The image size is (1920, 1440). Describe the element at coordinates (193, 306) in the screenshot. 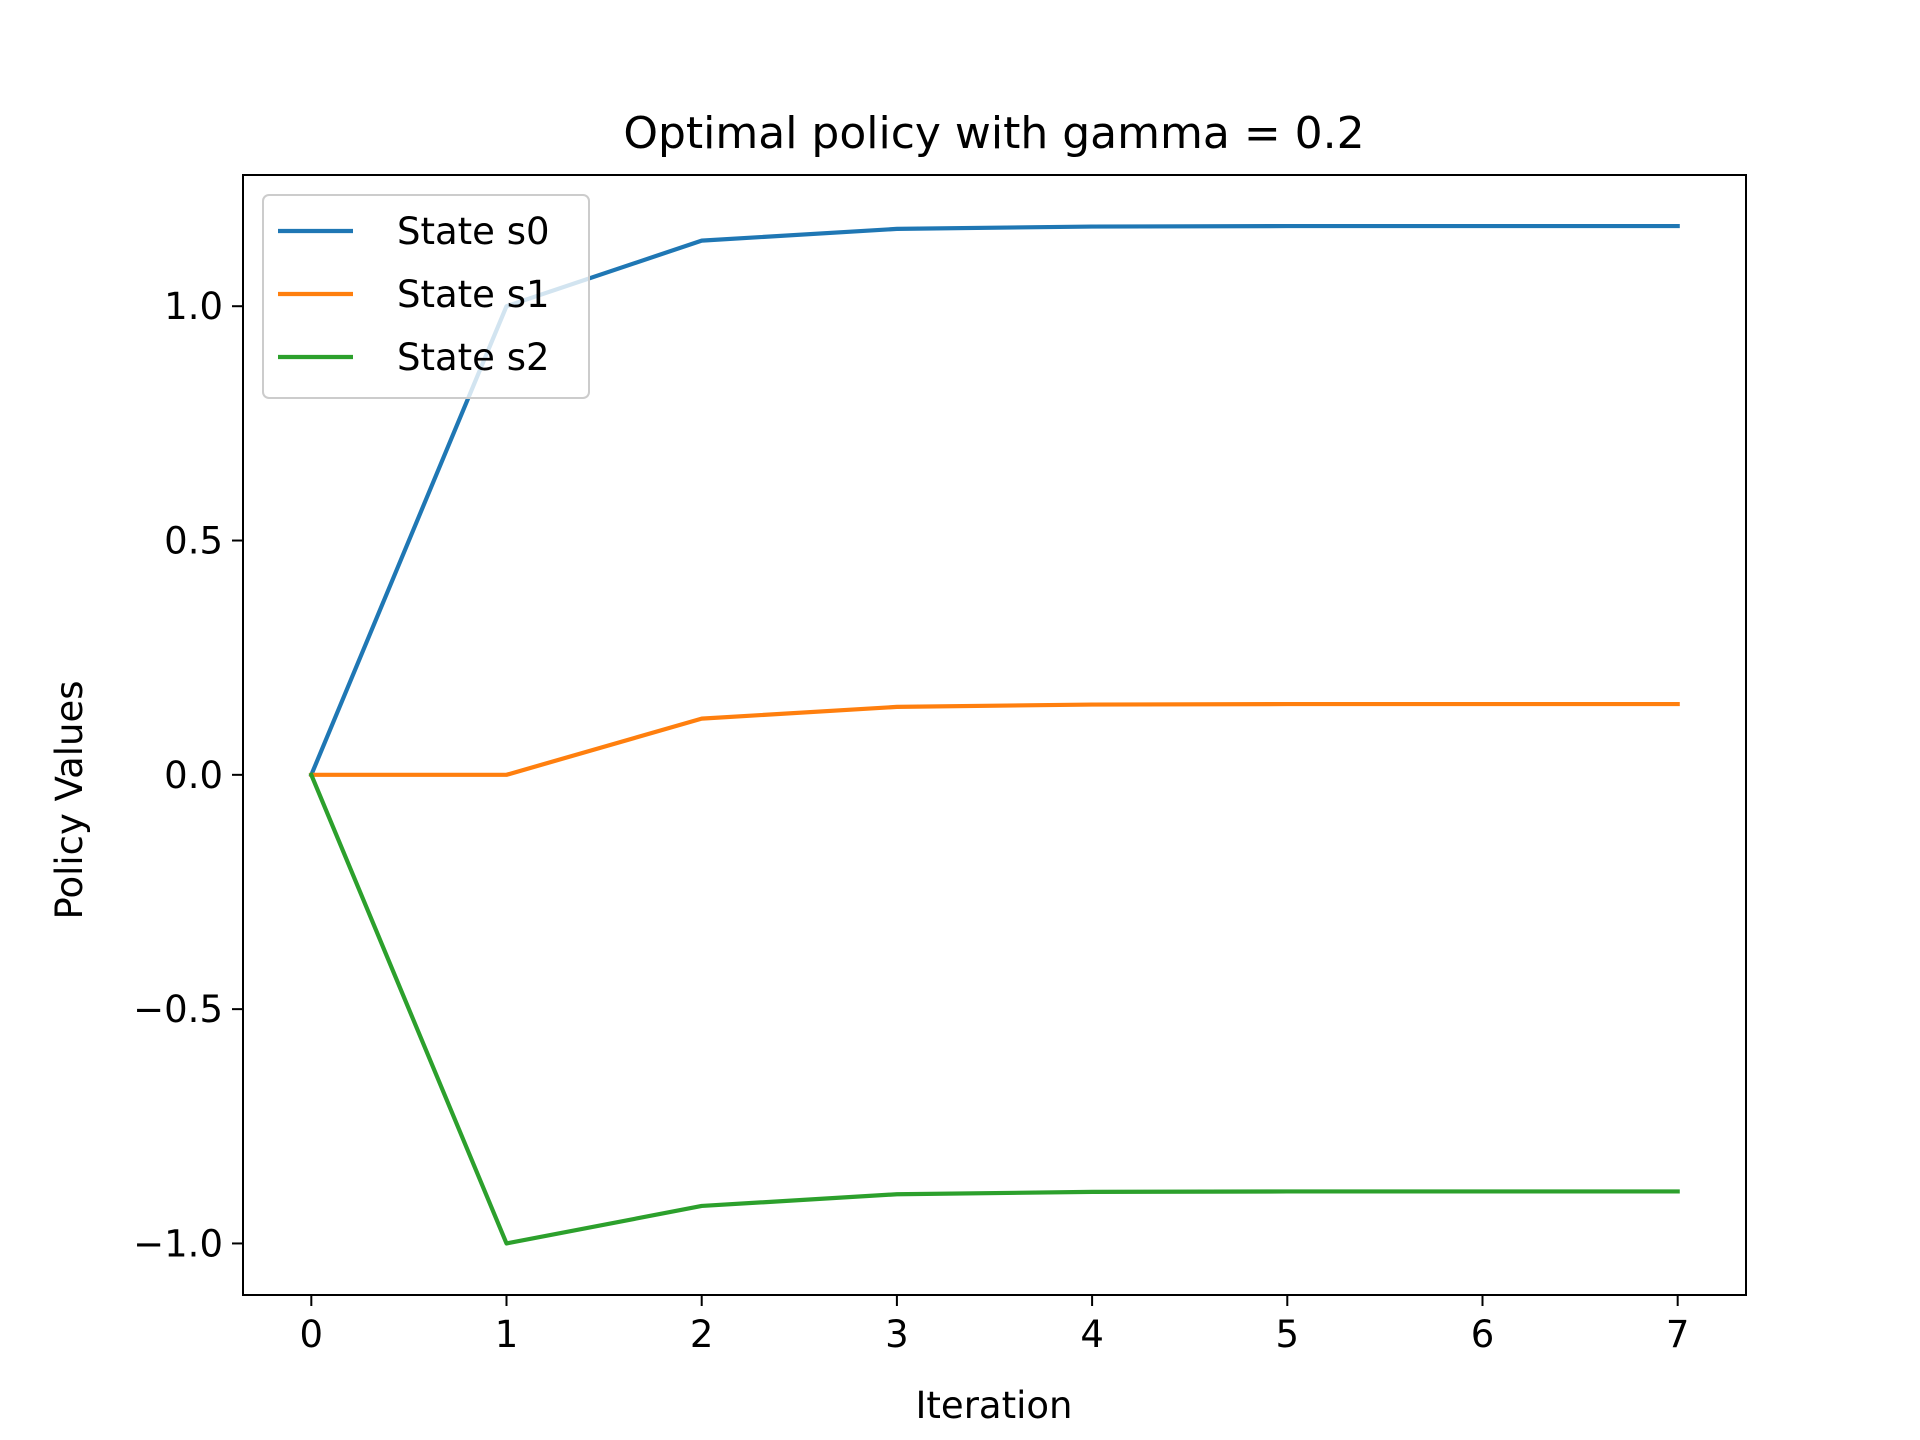

I see `y-tick-label-4: 1.0` at that location.